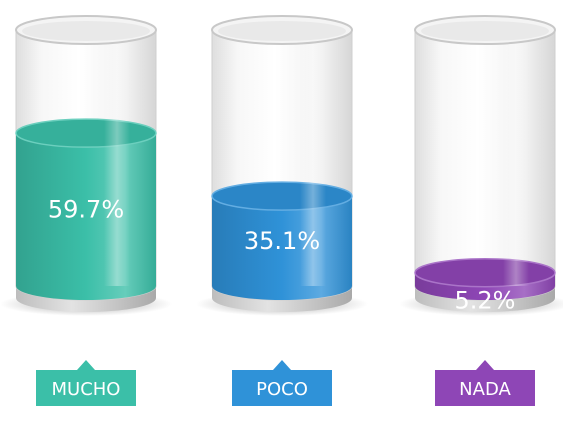 This screenshot has height=423, width=563. I want to click on tick-label-poco: POCO, so click(282, 389).